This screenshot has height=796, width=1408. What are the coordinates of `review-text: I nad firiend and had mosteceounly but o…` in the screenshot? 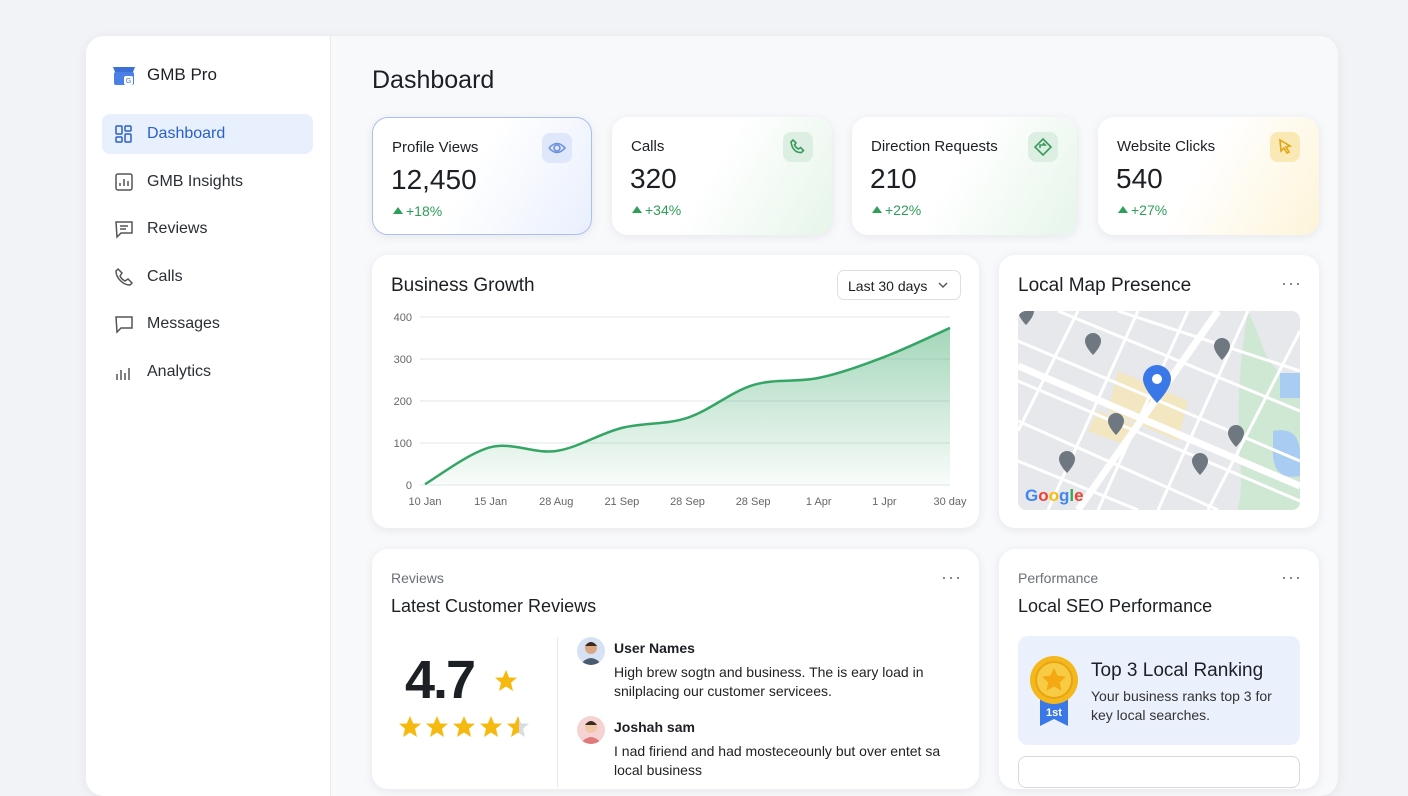 It's located at (777, 760).